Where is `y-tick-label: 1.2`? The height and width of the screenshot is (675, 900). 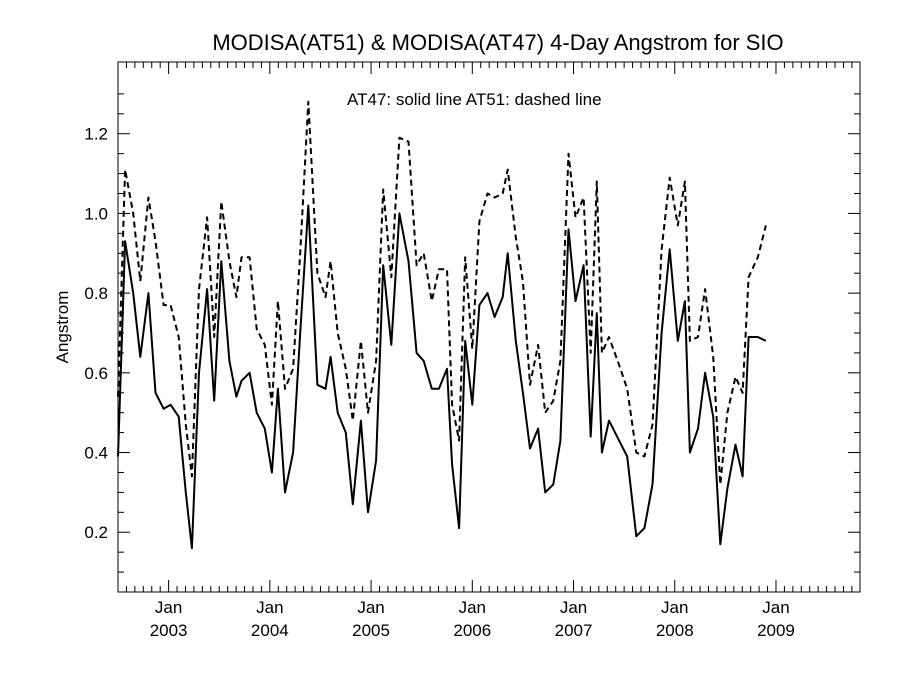 y-tick-label: 1.2 is located at coordinates (96, 134).